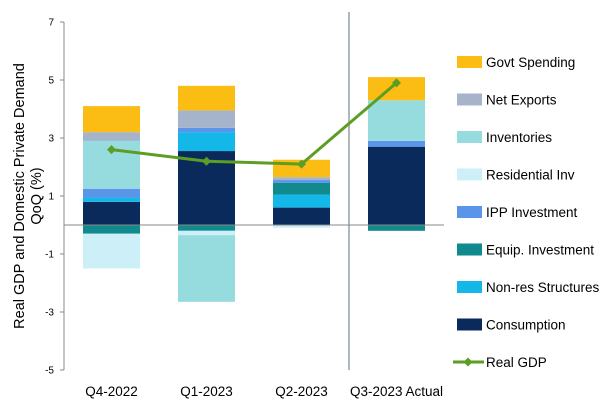  I want to click on x-category-label: Q4-2022, so click(111, 391).